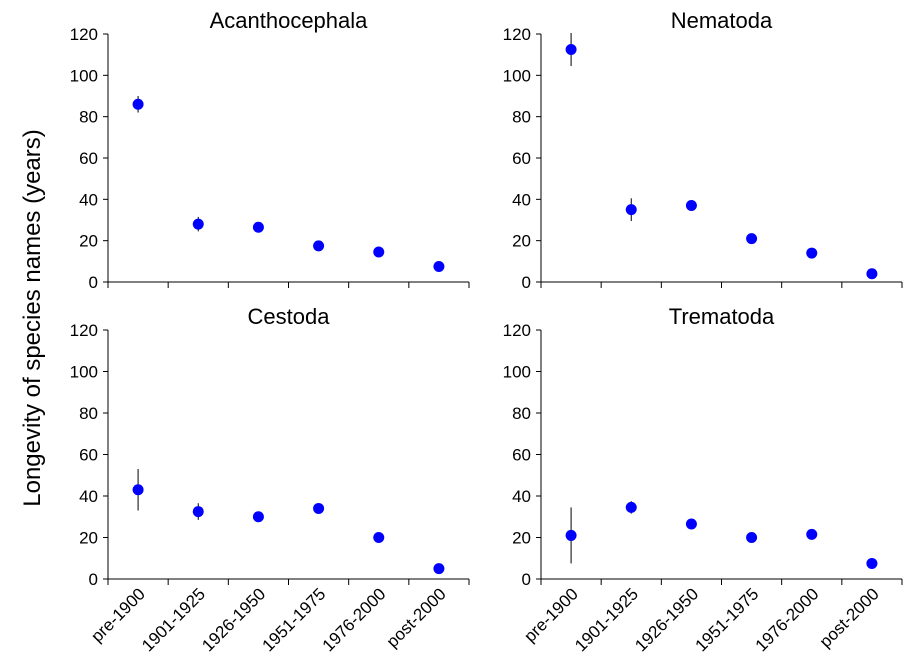 The image size is (906, 666). Describe the element at coordinates (722, 316) in the screenshot. I see `panel-title: Trematoda` at that location.